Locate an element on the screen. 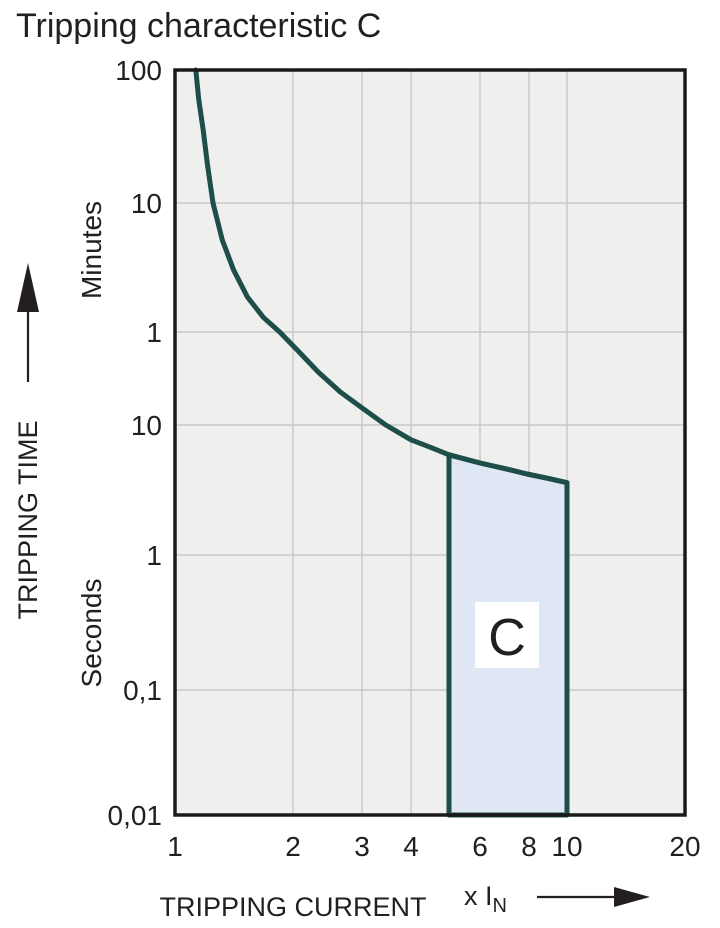 The image size is (720, 928). y-axis-arrow is located at coordinates (28, 322).